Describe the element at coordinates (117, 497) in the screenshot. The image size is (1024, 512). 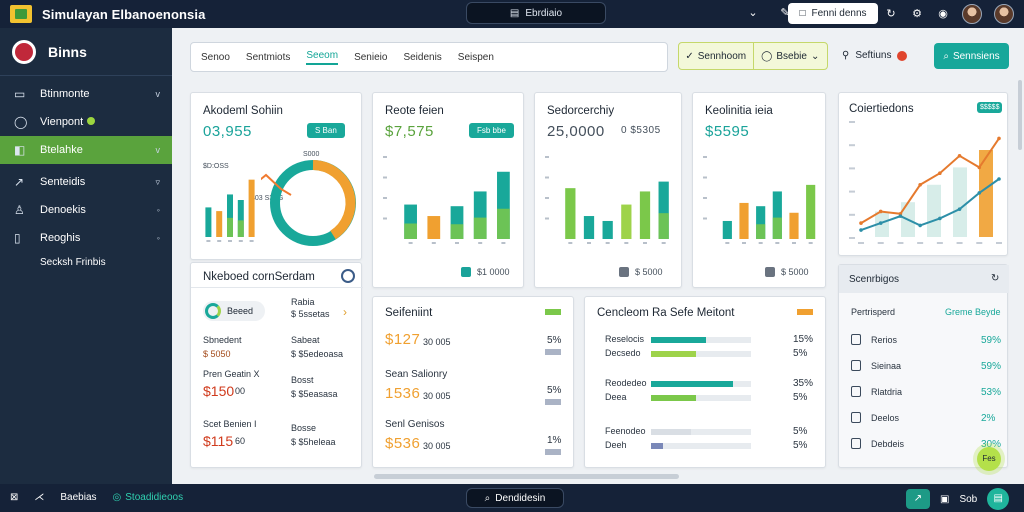
I see `status-icon: ◎` at that location.